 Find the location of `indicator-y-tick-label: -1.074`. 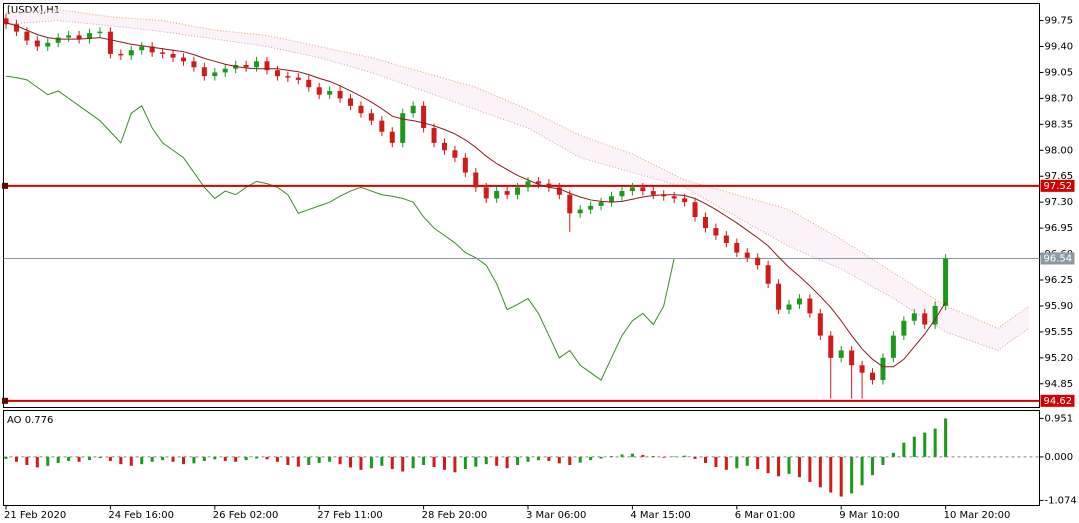

indicator-y-tick-label: -1.074 is located at coordinates (1061, 500).